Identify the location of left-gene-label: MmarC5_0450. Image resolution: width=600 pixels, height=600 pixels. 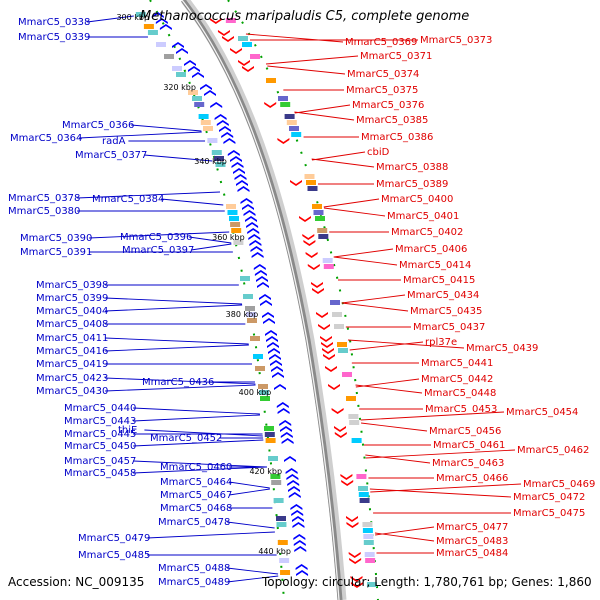
(100, 446).